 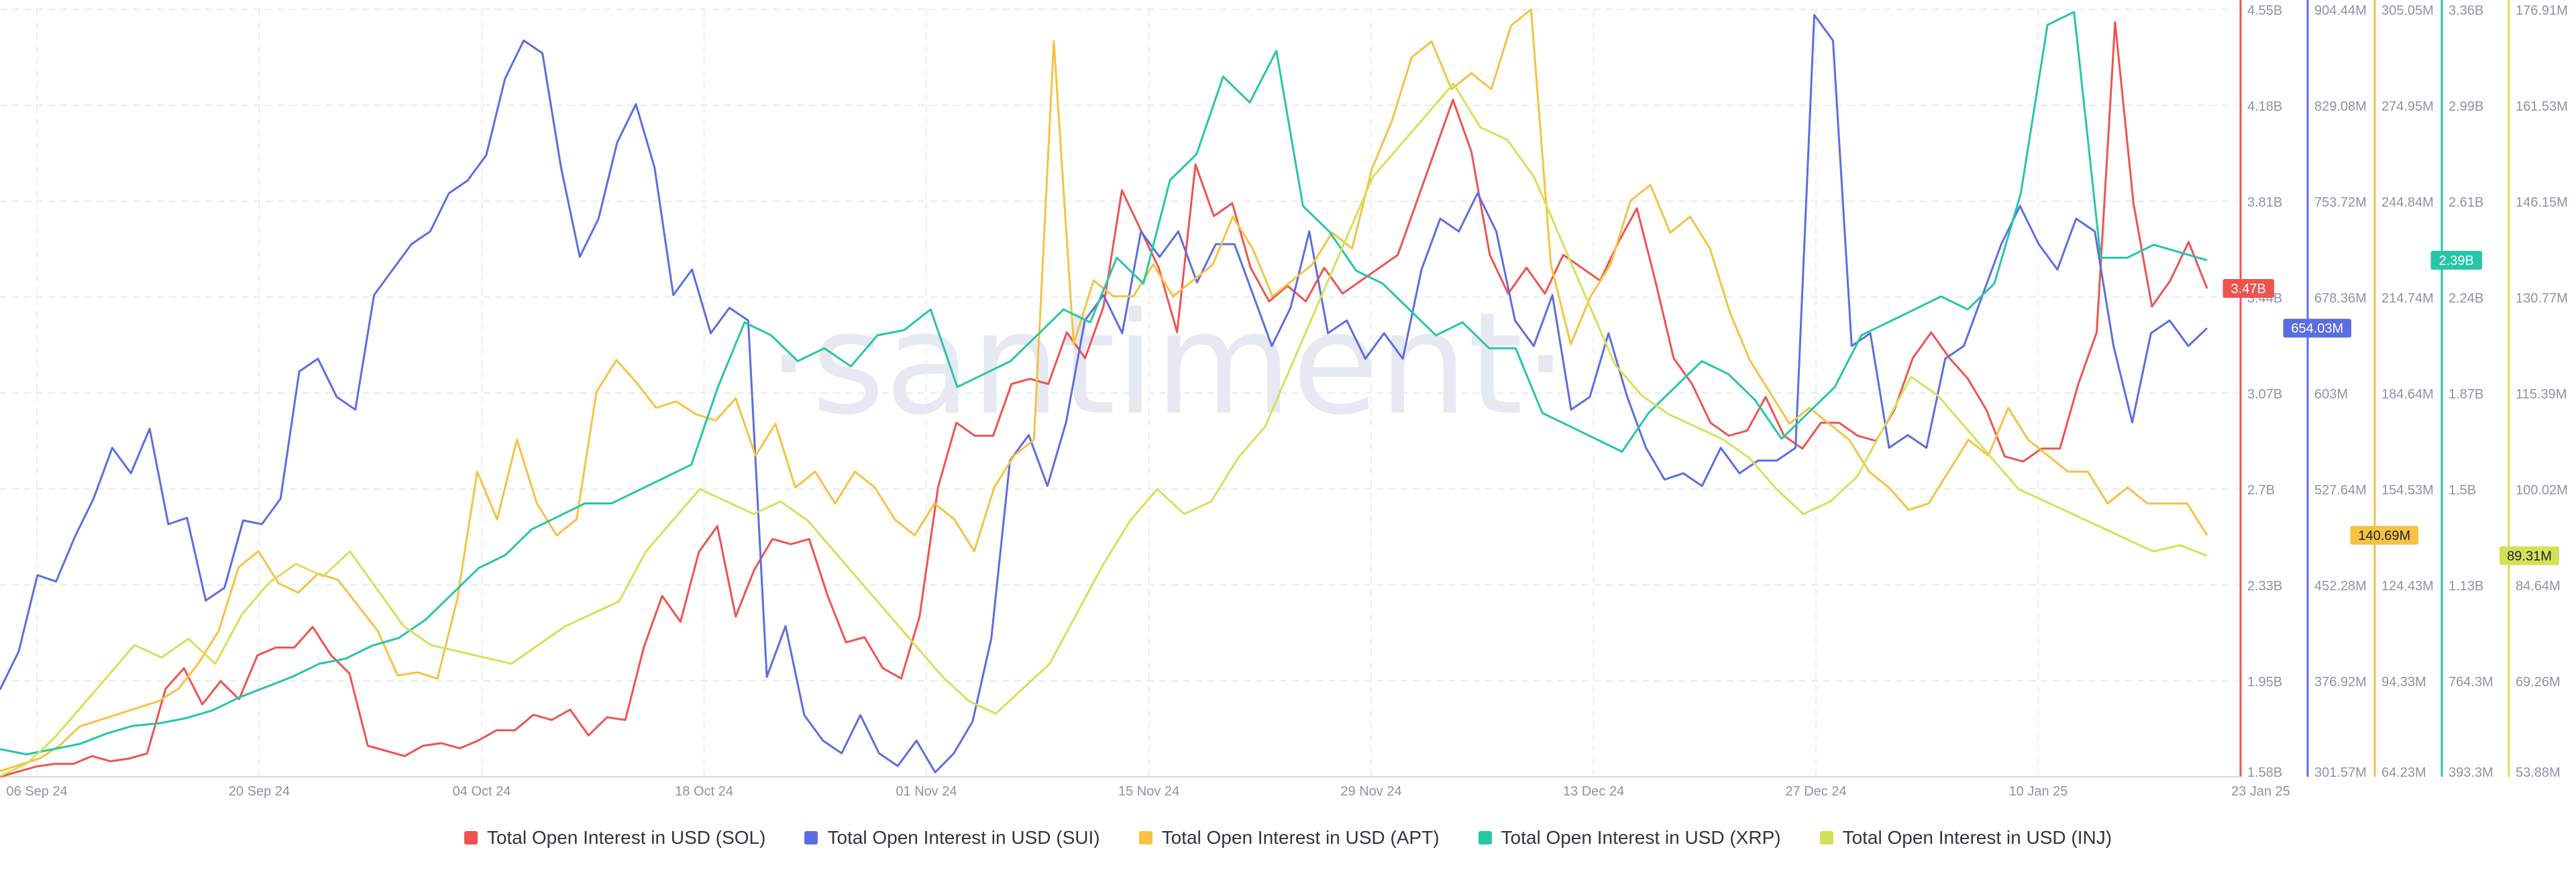 What do you see at coordinates (2264, 395) in the screenshot?
I see `y-tick-label: 3.07B` at bounding box center [2264, 395].